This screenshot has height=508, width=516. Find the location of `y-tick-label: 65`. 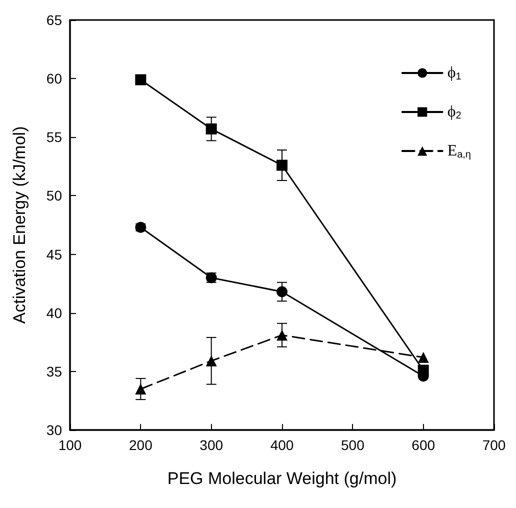

y-tick-label: 65 is located at coordinates (54, 20).